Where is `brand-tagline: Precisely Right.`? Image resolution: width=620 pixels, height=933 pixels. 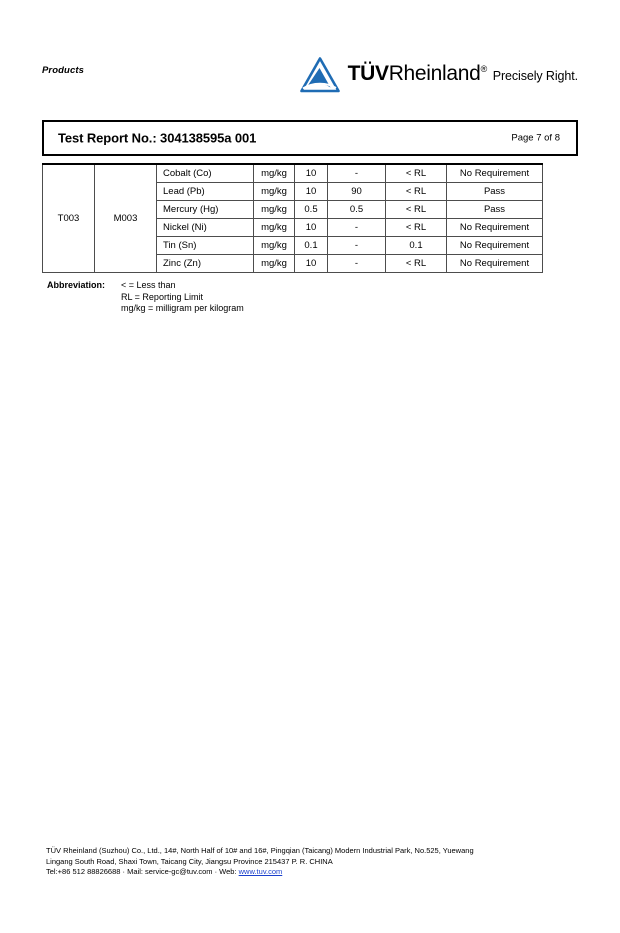 brand-tagline: Precisely Right. is located at coordinates (535, 76).